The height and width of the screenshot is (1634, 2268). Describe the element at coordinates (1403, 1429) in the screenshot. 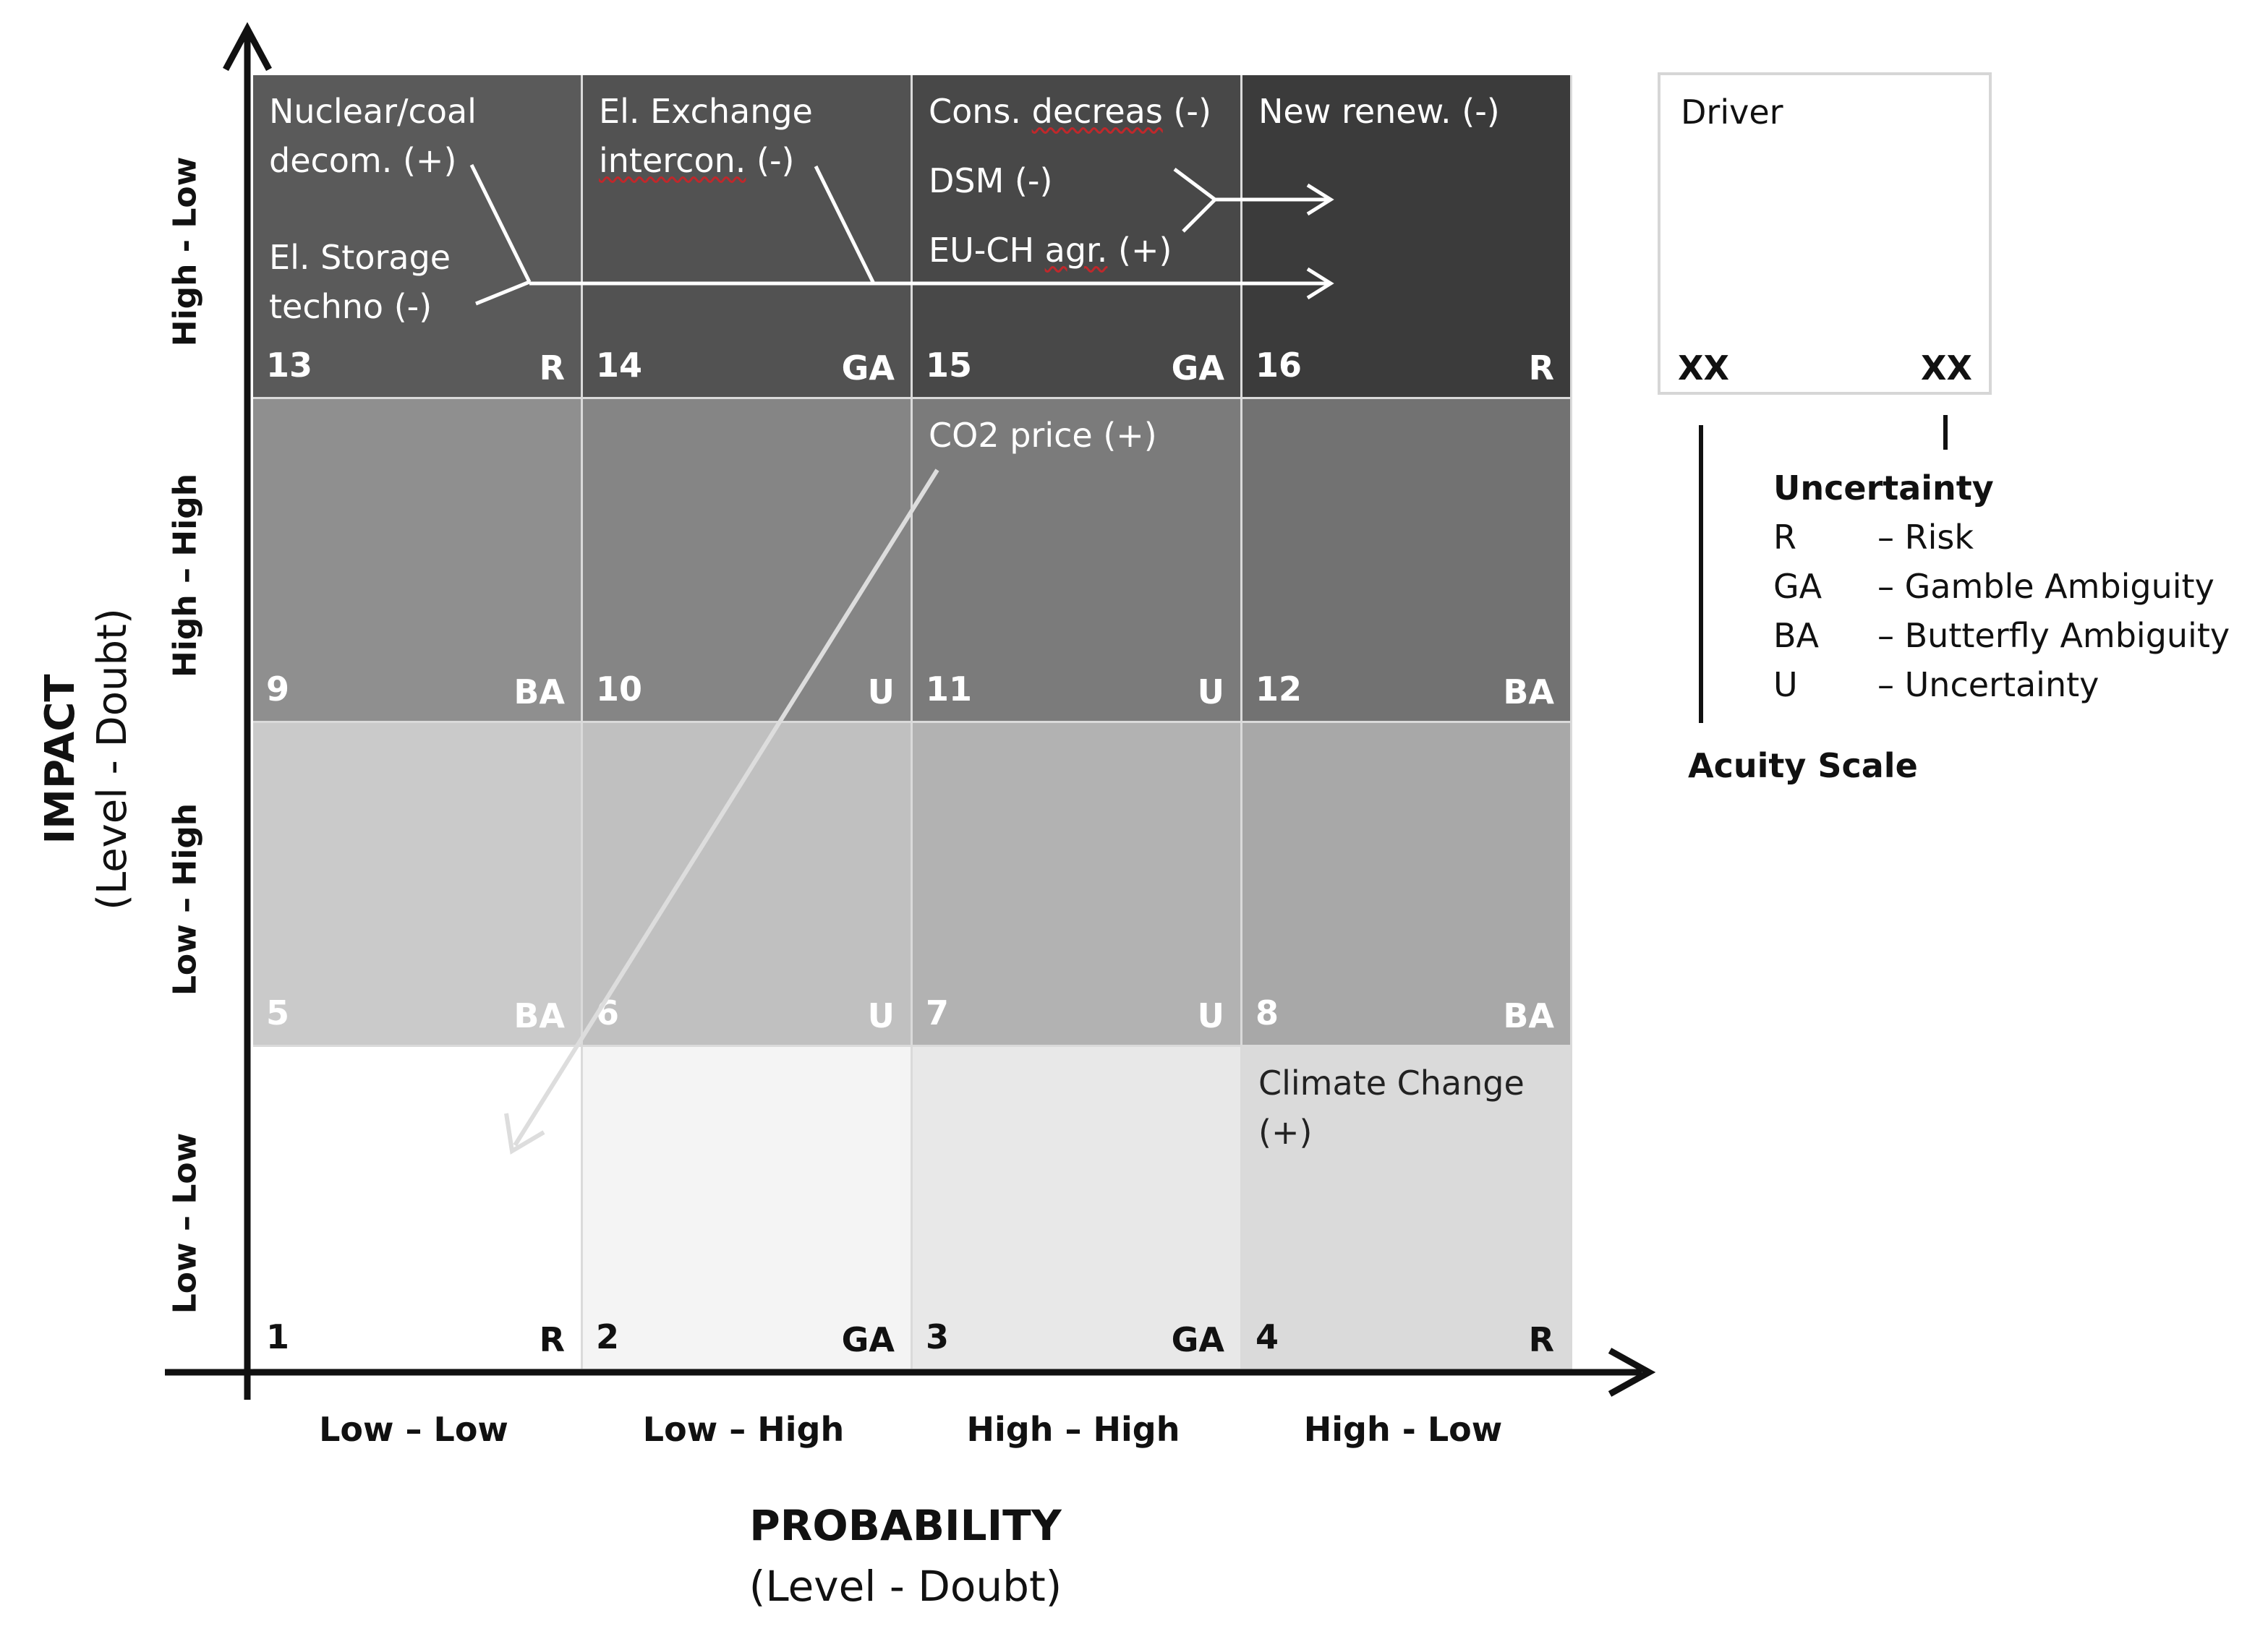

I see `x-category-label: High - Low` at that location.